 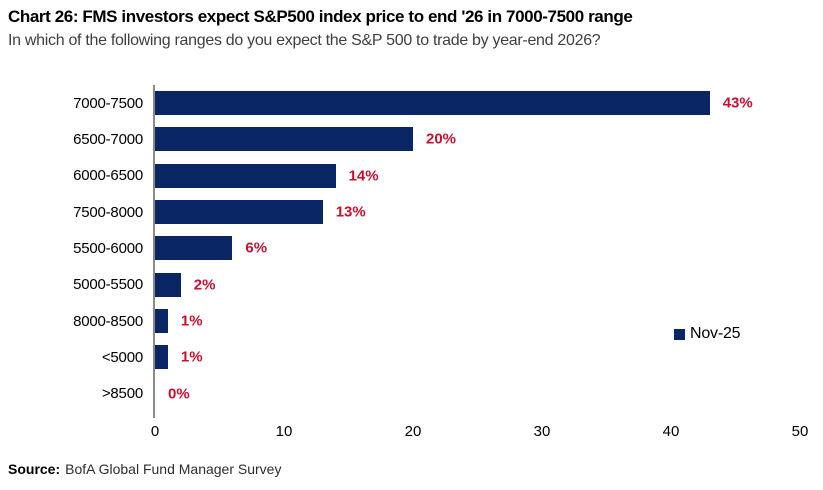 I want to click on value-label: 43%, so click(x=737, y=103).